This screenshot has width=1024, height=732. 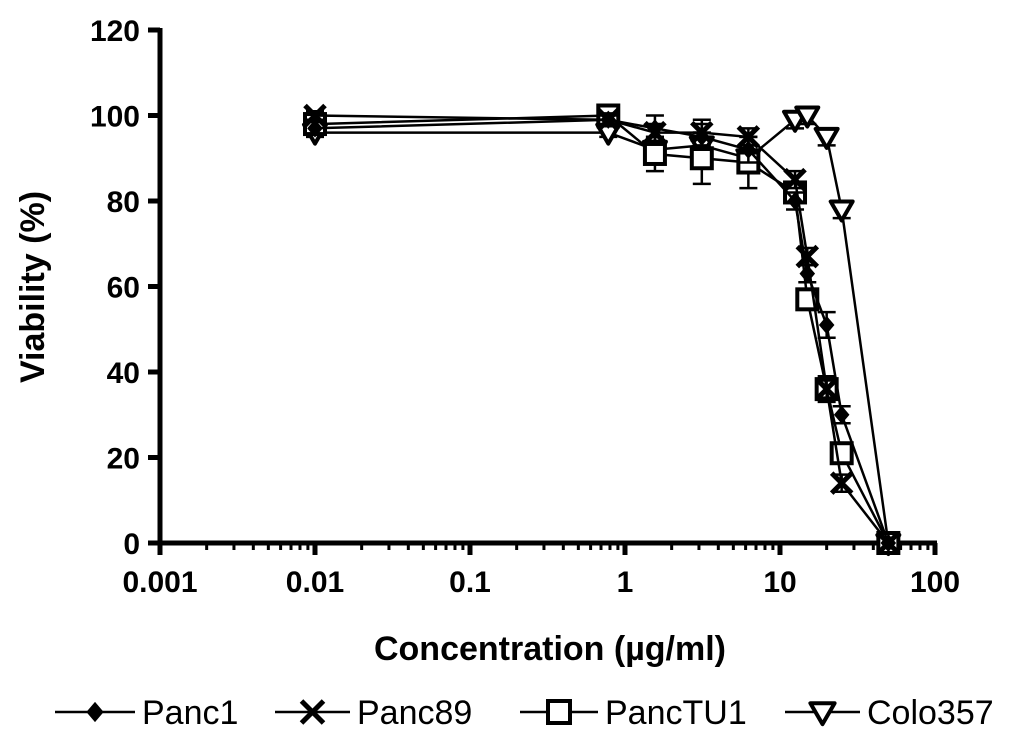 What do you see at coordinates (625, 582) in the screenshot?
I see `x-tick-label: 1` at bounding box center [625, 582].